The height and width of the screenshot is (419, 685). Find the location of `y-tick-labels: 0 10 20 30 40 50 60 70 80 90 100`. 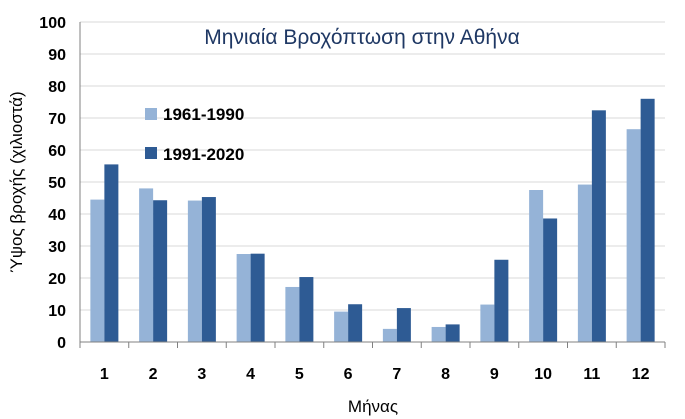

y-tick-labels: 0 10 20 30 40 50 60 70 80 90 100 is located at coordinates (52, 183).